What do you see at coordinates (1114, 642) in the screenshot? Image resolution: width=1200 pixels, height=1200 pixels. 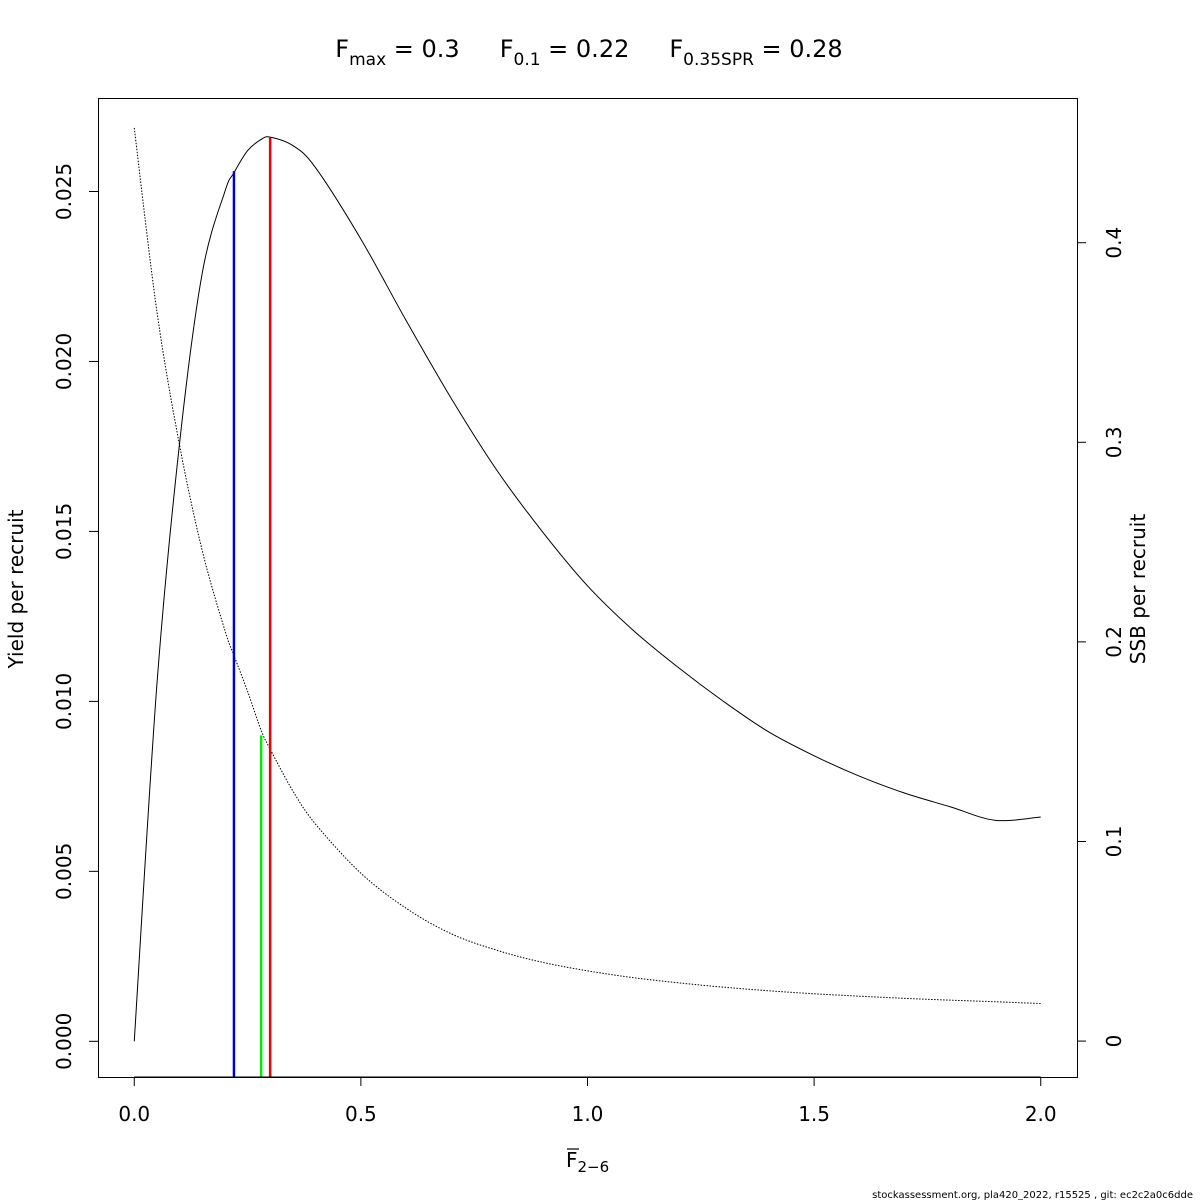 I see `y-right-tick-label: 0.2` at bounding box center [1114, 642].